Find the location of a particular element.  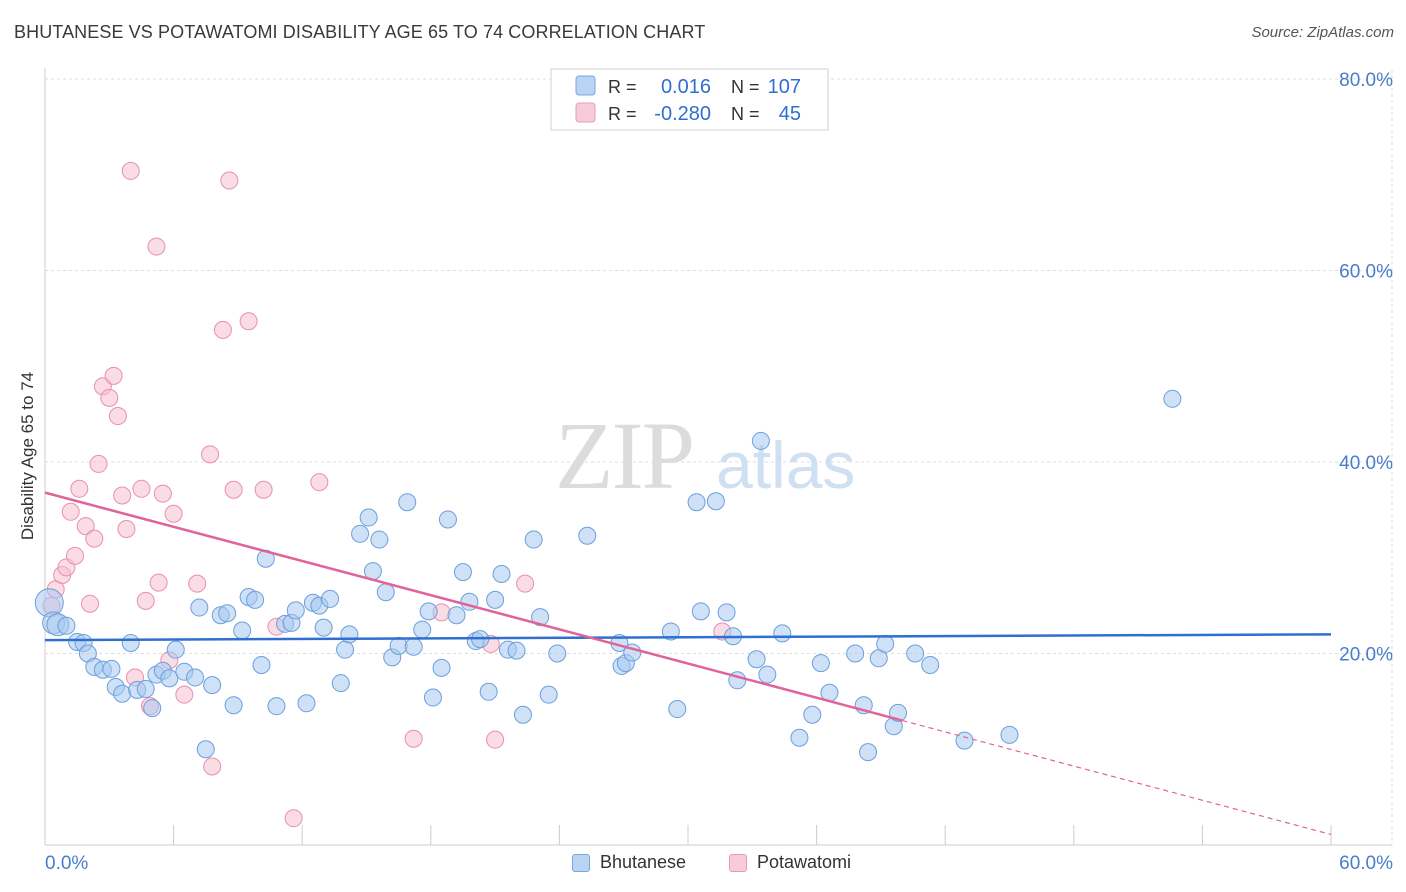

watermark-atlas: atlas is located at coordinates (785, 465).